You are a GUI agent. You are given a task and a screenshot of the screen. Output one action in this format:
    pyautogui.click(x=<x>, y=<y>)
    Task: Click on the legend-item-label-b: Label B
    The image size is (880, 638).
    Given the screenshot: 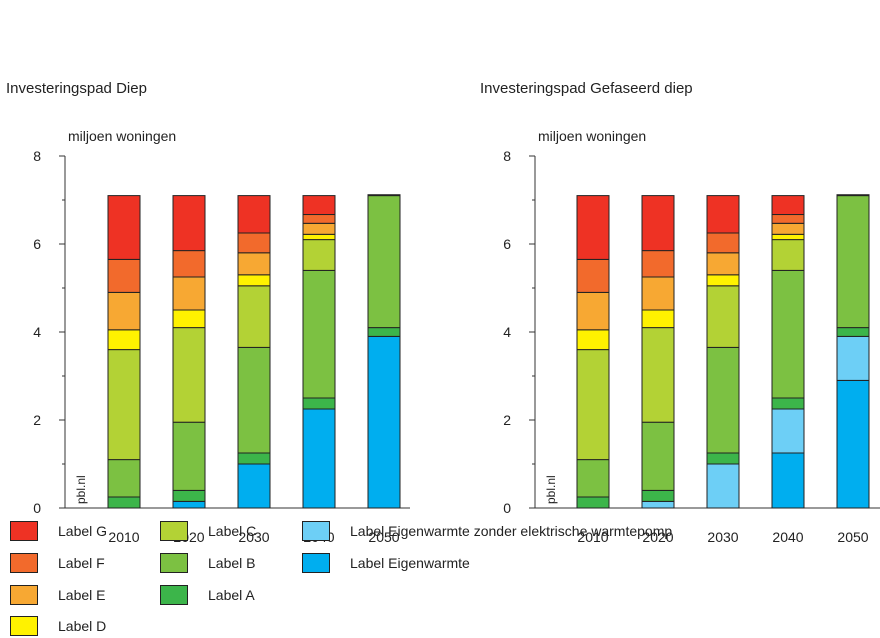 What is the action you would take?
    pyautogui.click(x=207, y=563)
    